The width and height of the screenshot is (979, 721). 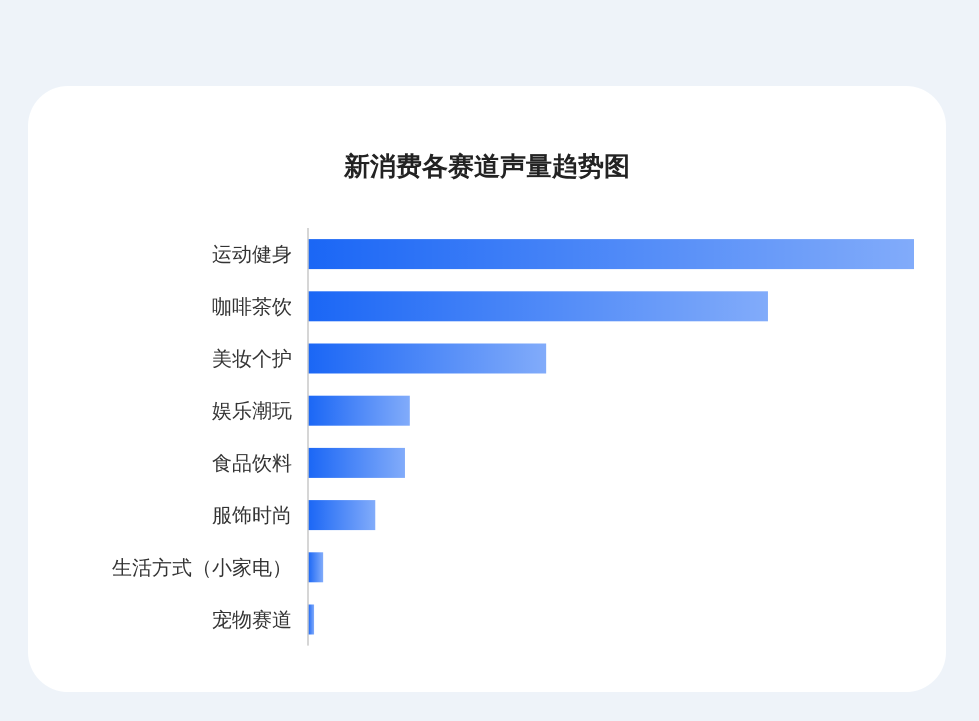 What do you see at coordinates (252, 516) in the screenshot?
I see `y-tick-label: 服饰时尚` at bounding box center [252, 516].